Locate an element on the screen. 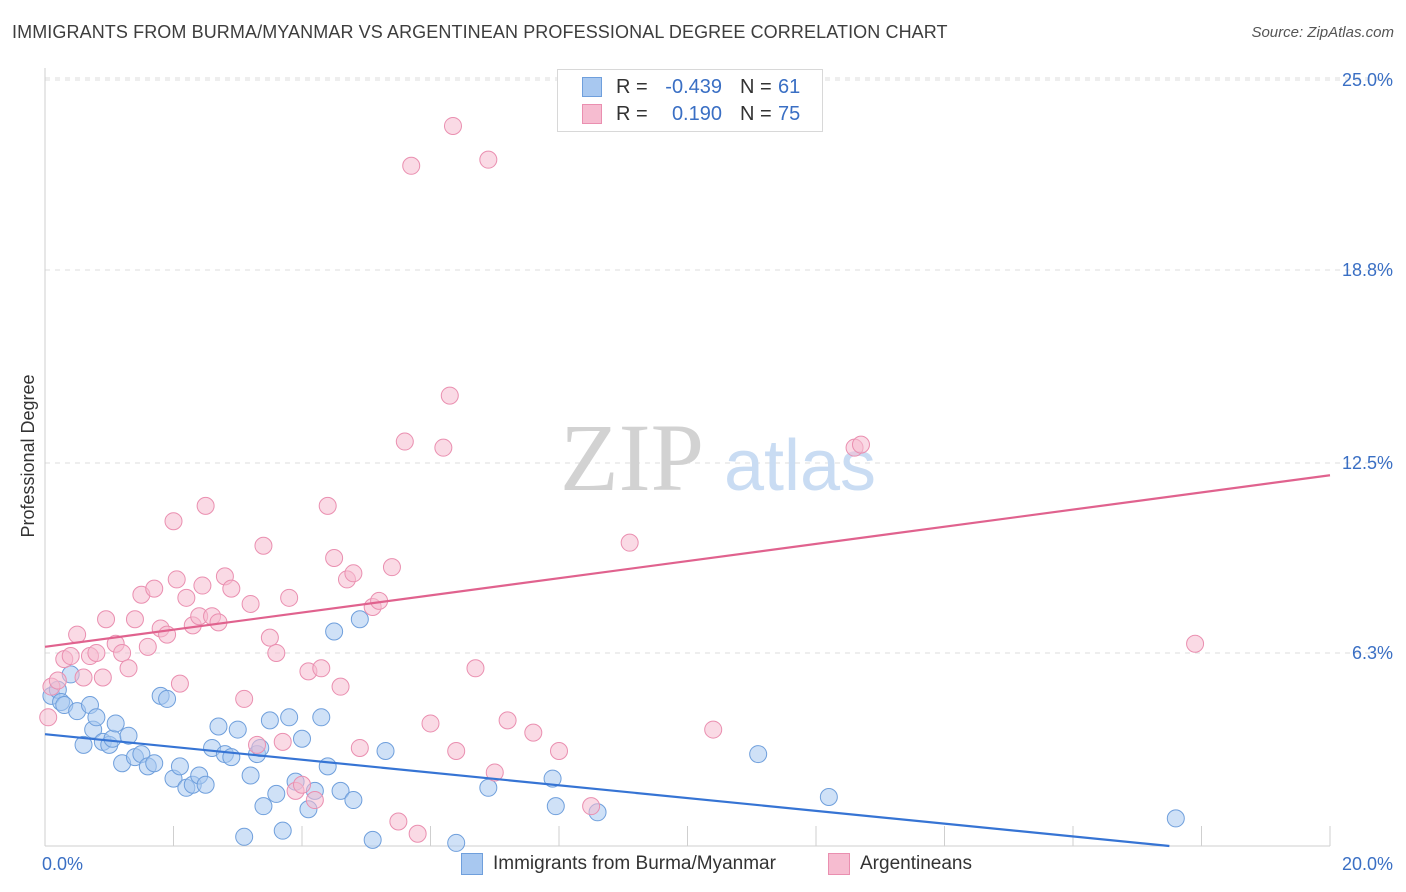 This screenshot has height=892, width=1406. n-value: 61 is located at coordinates (789, 86).